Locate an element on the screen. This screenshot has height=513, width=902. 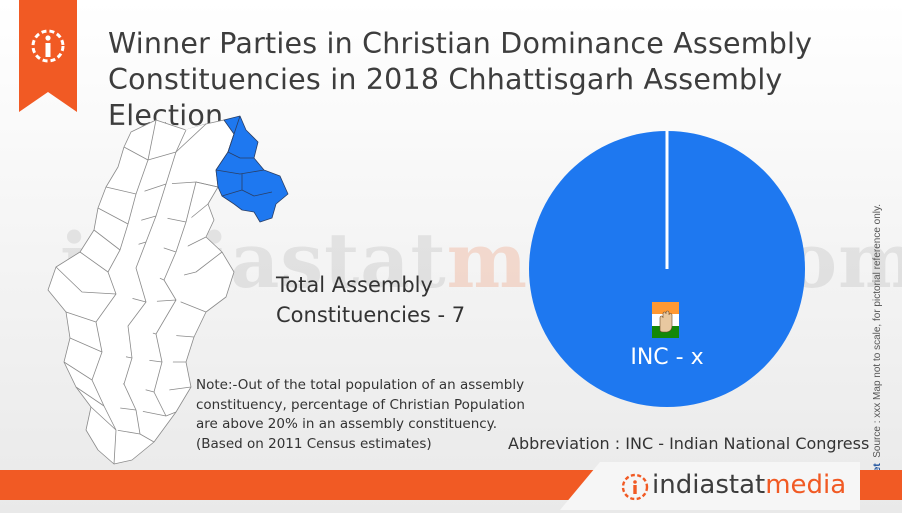
footer-brand: indiastatmedia is located at coordinates (749, 485).